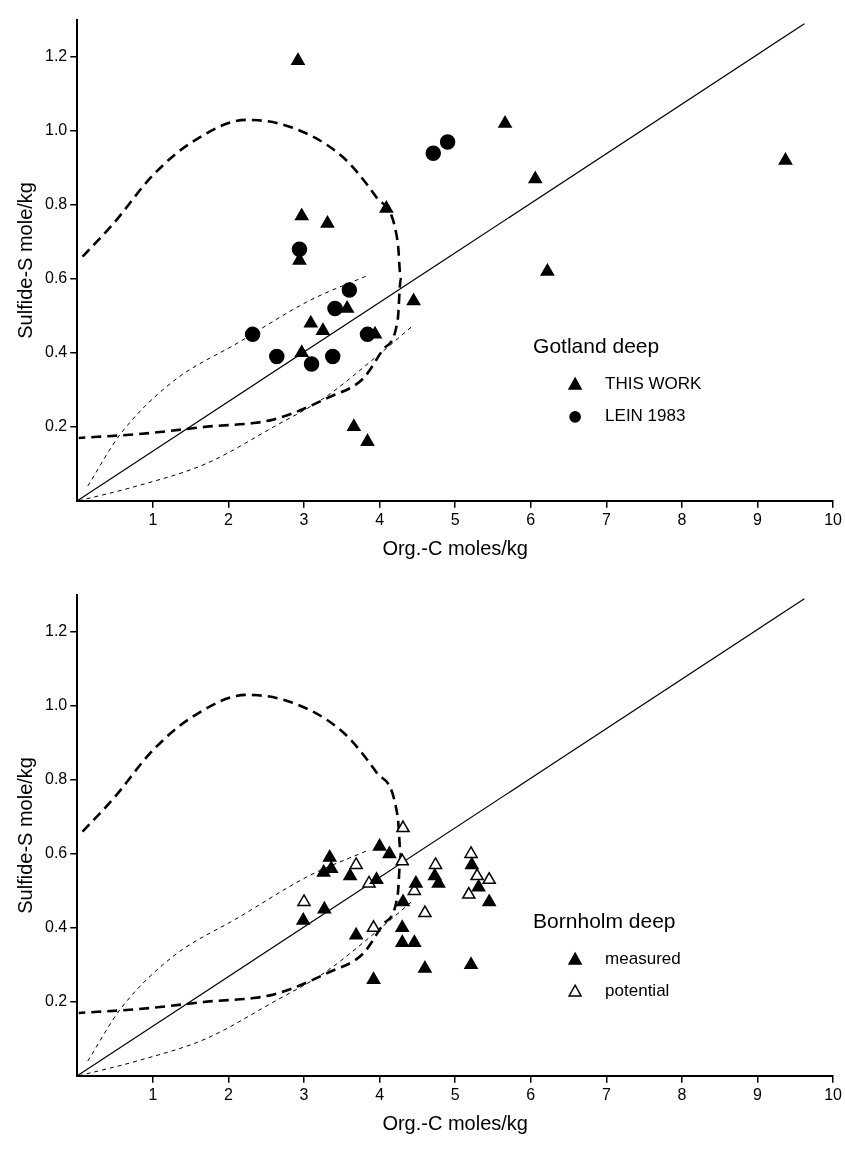  Describe the element at coordinates (604, 920) in the screenshot. I see `legend-title: Bornholm deep` at that location.